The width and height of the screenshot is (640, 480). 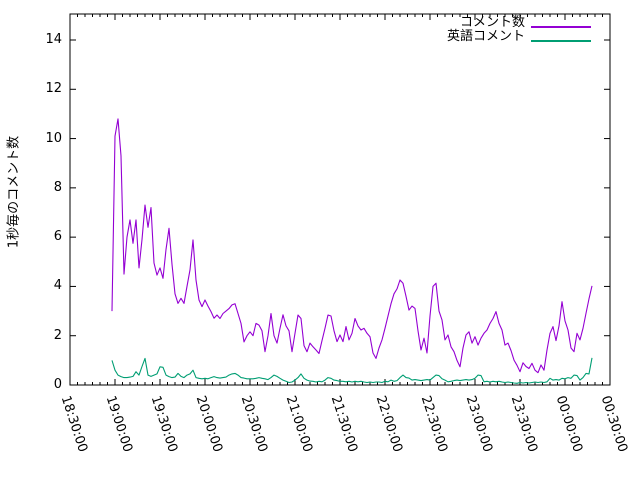 I want to click on y-tick-label: 8, so click(x=57, y=187).